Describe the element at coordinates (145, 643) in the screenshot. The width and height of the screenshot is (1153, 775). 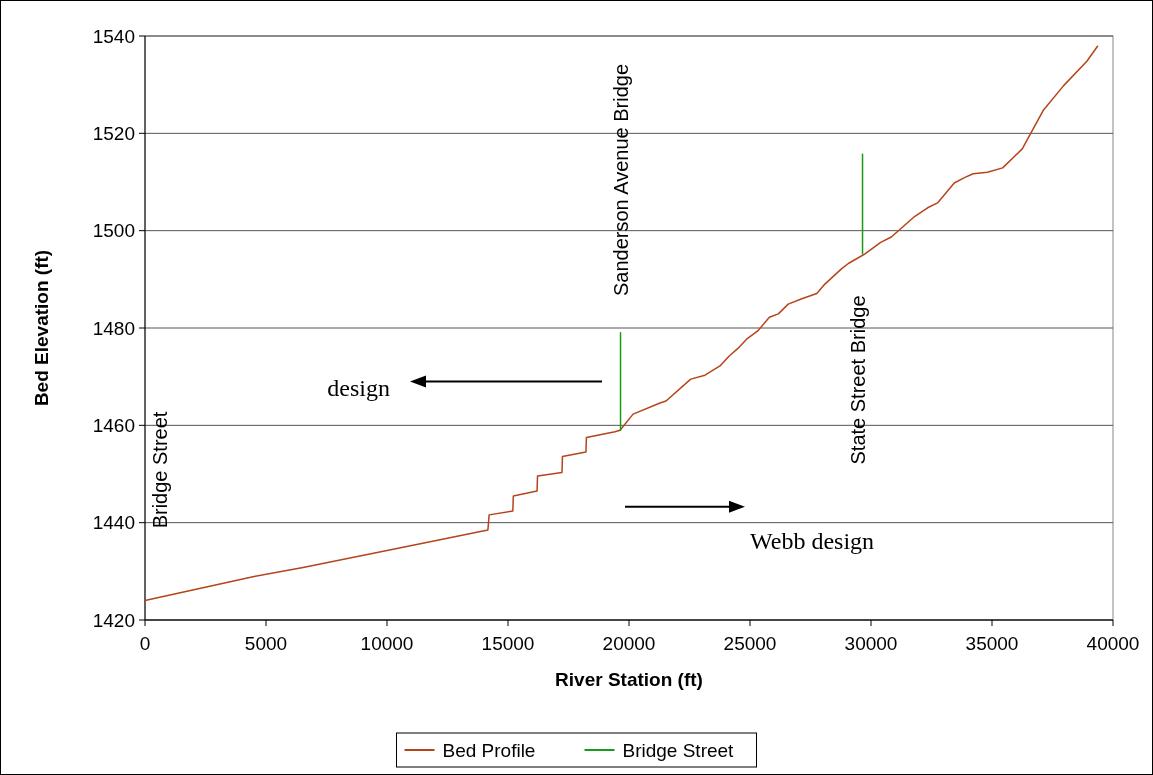
I see `x-tick-label: 0` at that location.